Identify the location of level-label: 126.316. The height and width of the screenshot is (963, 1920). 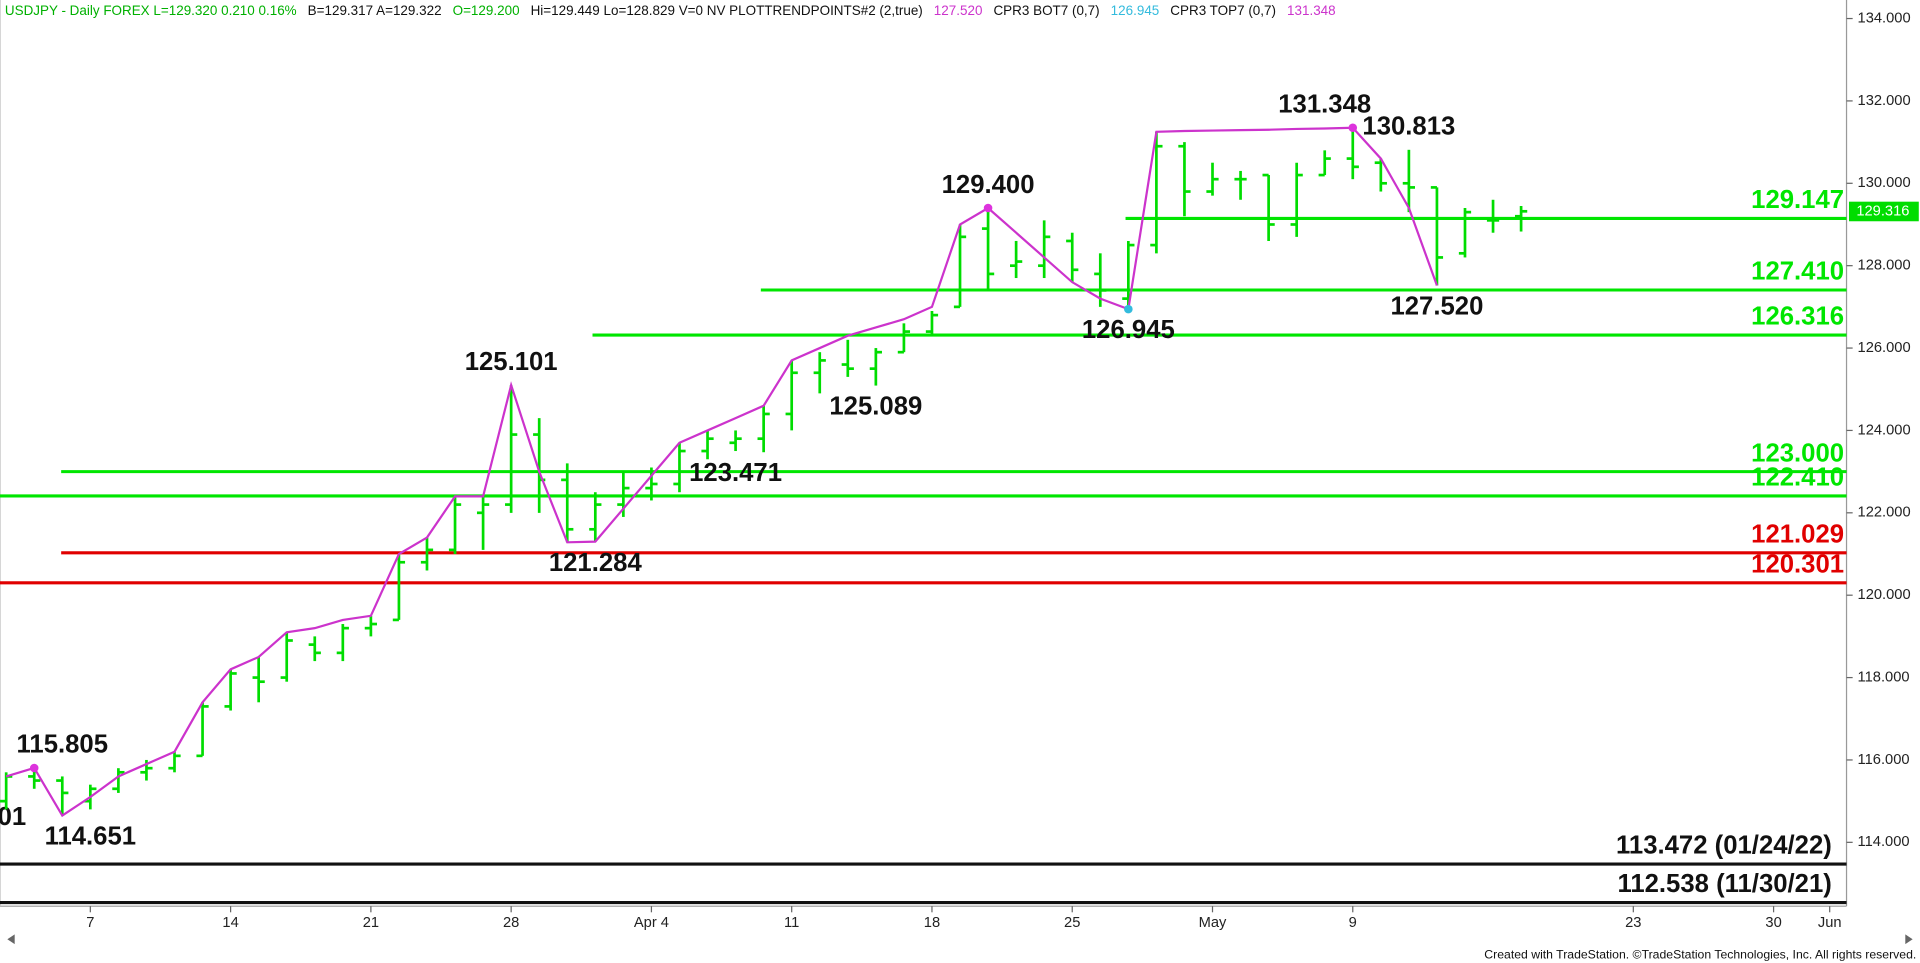
(1797, 317).